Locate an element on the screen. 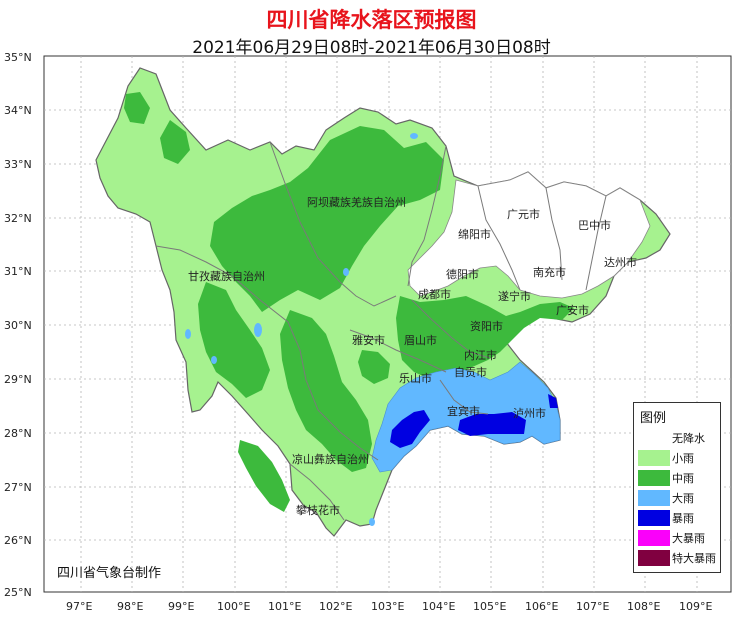  label-mianyang: 绵阳市 is located at coordinates (474, 234).